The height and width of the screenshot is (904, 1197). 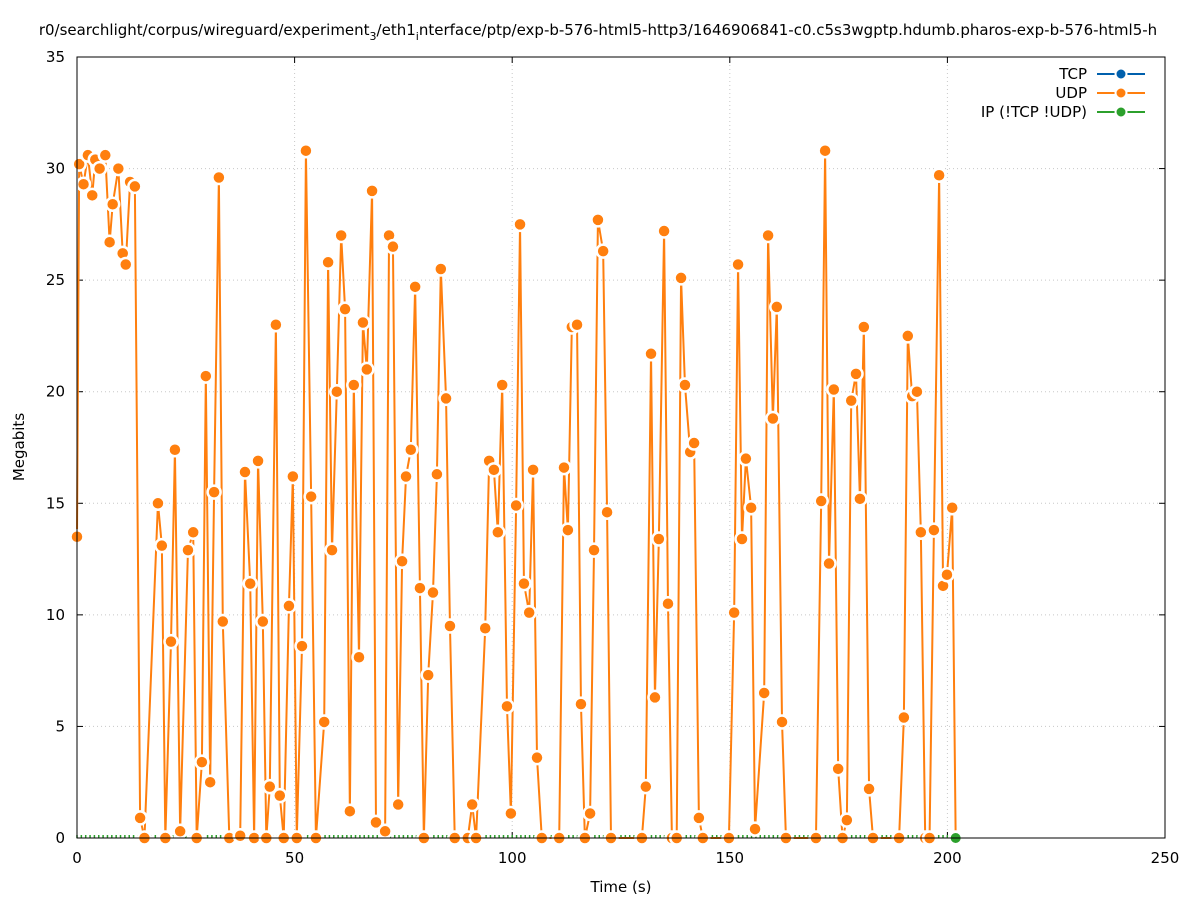 I want to click on y-tick-label: 20, so click(x=55, y=392).